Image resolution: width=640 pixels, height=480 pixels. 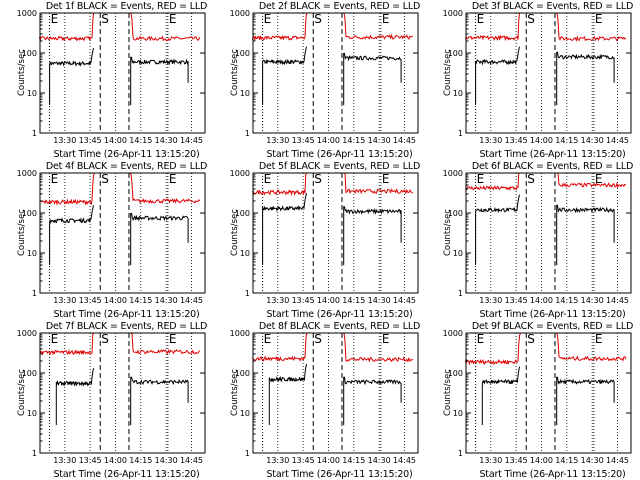 I want to click on panel-title: Det 7f BLACK = Events, RED = LLD, so click(x=126, y=326).